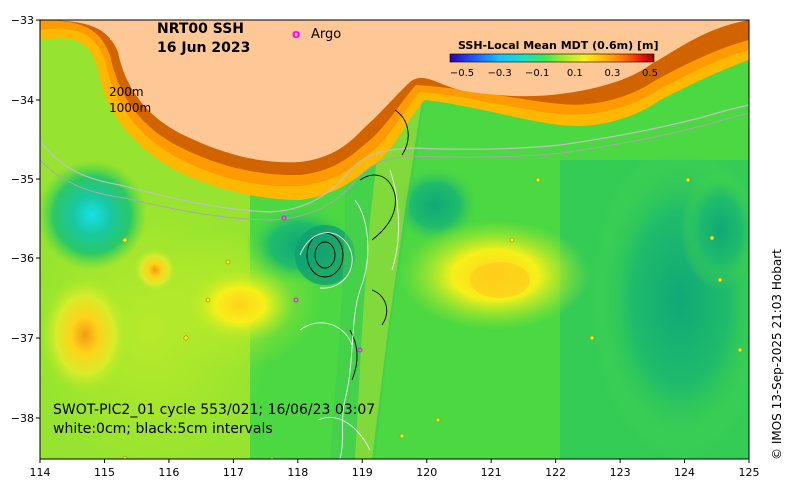 Image resolution: width=791 pixels, height=492 pixels. I want to click on colorbar-tick-label: 0.3, so click(612, 73).